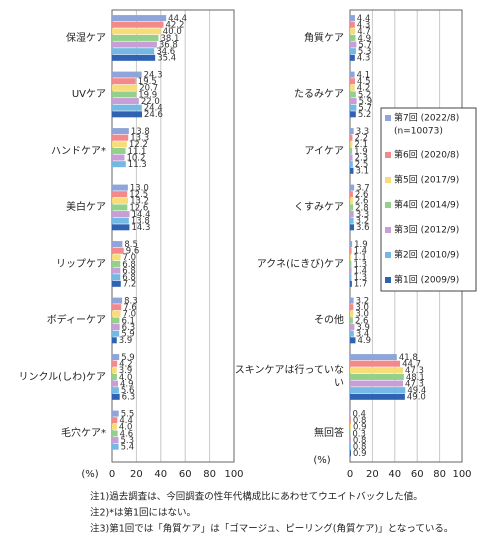  I want to click on value-label: 4.2, so click(126, 365).